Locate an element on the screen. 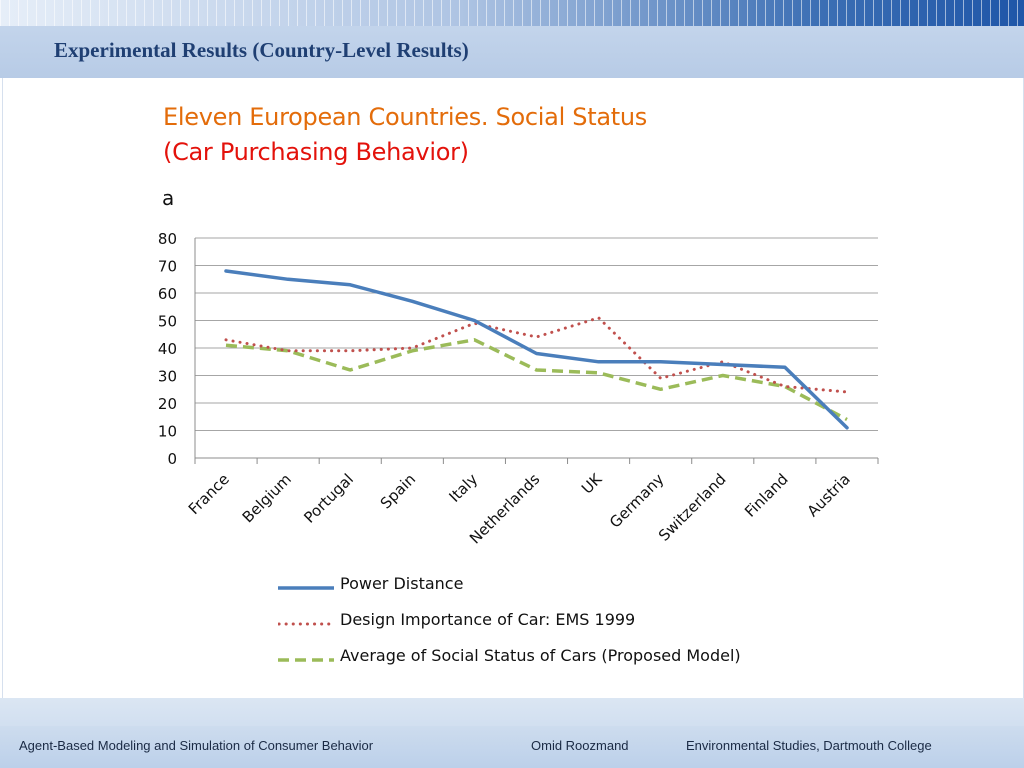 The image size is (1024, 768). header-decoration is located at coordinates (512, 13).